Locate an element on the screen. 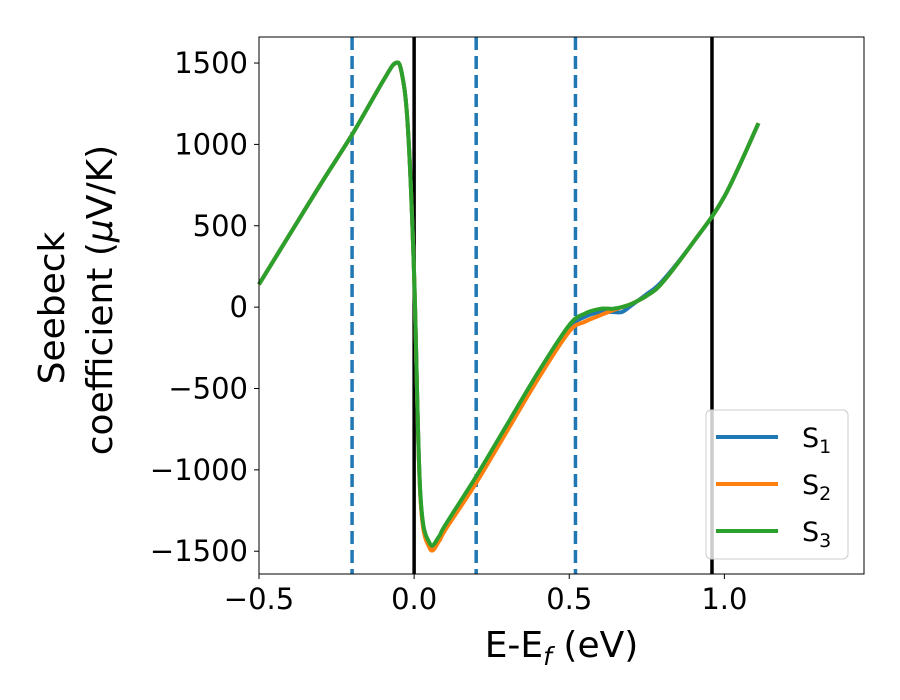 The height and width of the screenshot is (700, 900). y-axis-label-line1: Seebeck is located at coordinates (52, 307).